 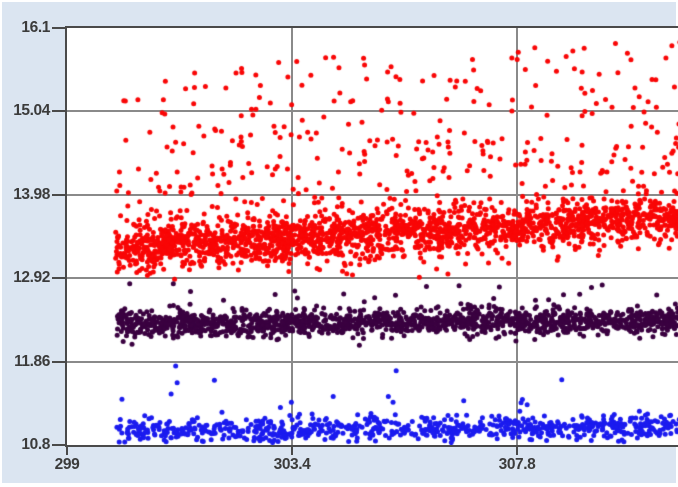 I want to click on y-axis-tick-label: 10.8, so click(x=35, y=444).